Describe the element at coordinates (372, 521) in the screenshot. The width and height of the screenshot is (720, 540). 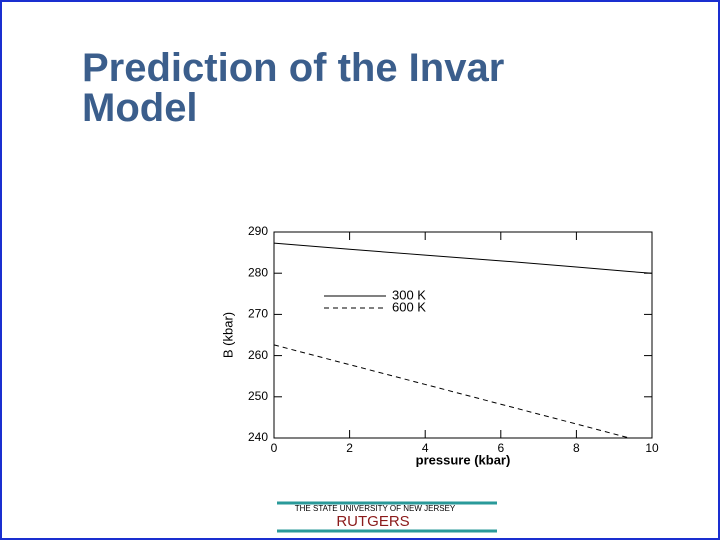
I see `footer-name: RUTGERS` at that location.